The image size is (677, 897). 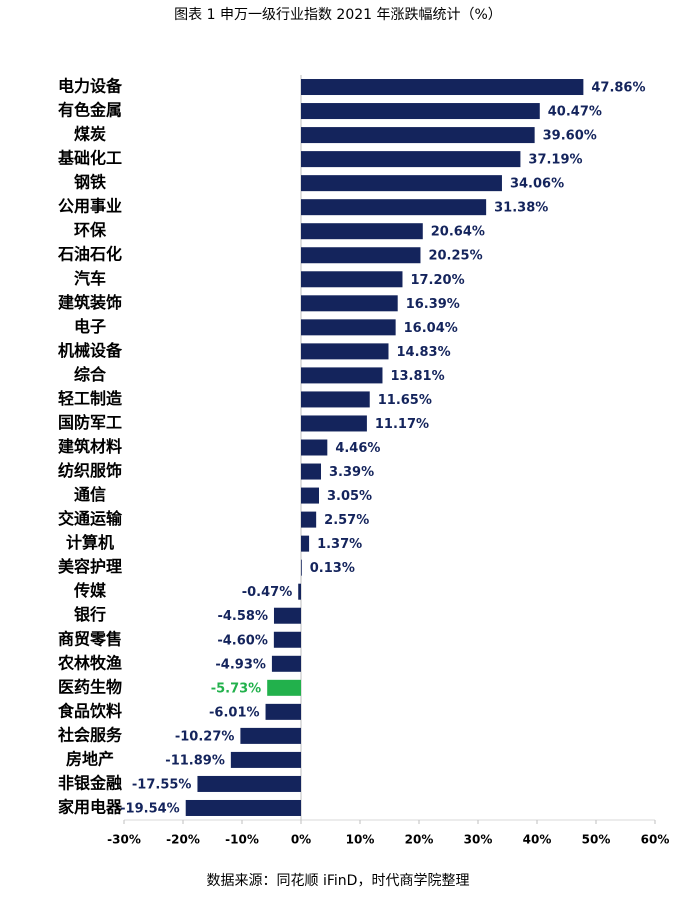 I want to click on category-label: 银行, so click(x=90, y=614).